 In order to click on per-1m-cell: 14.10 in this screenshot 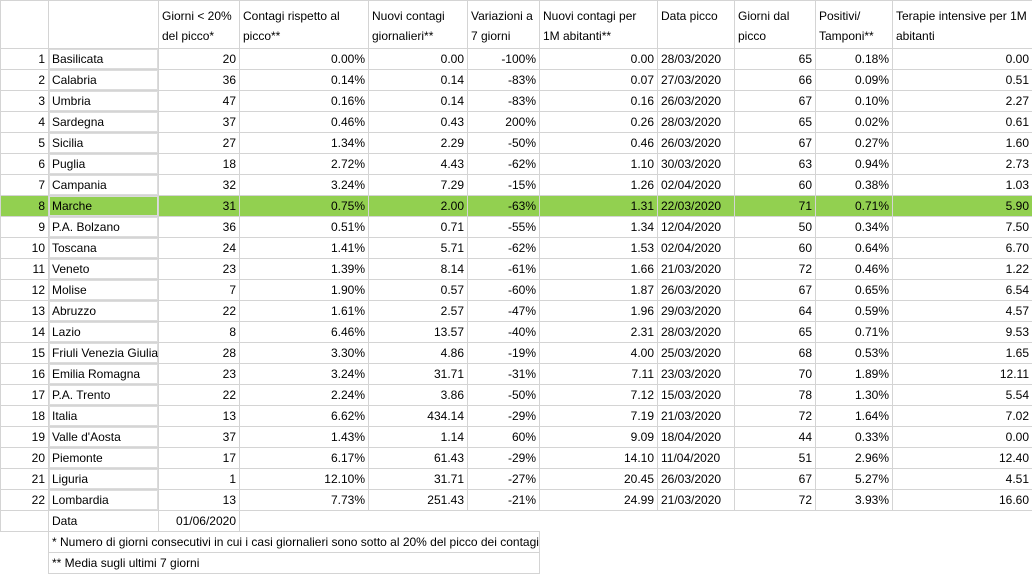, I will do `click(598, 458)`.